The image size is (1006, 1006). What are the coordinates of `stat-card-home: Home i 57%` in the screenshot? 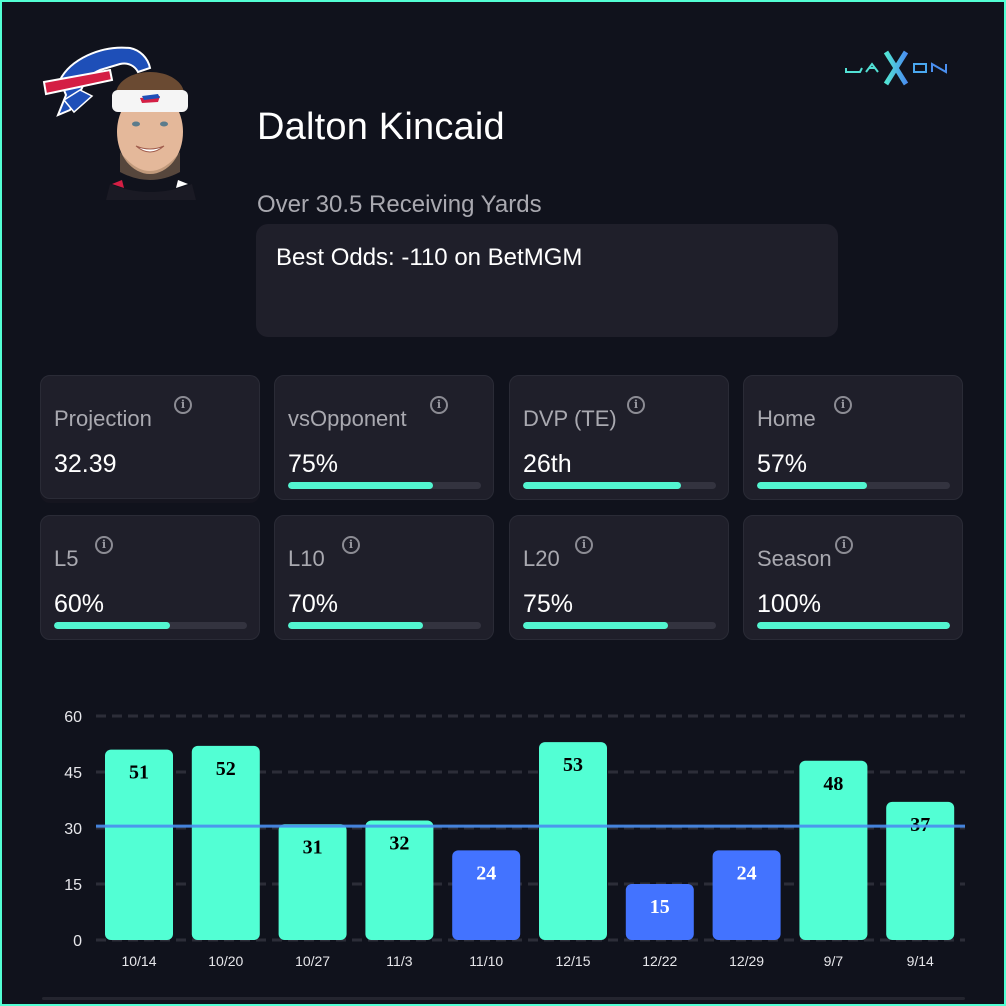 It's located at (853, 437).